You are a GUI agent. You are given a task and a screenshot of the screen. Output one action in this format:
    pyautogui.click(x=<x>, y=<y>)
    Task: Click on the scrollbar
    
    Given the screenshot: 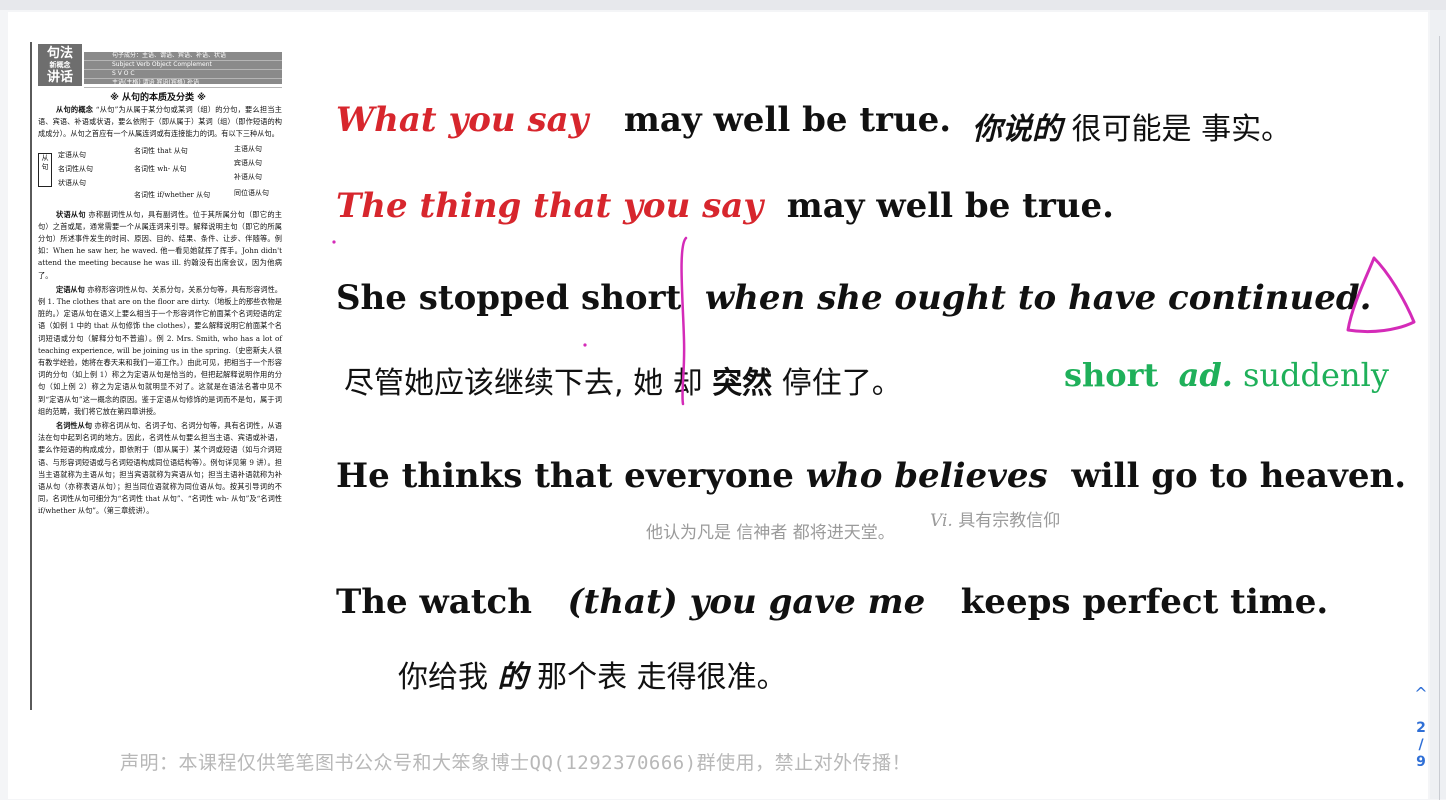 What is the action you would take?
    pyautogui.click(x=1442, y=418)
    